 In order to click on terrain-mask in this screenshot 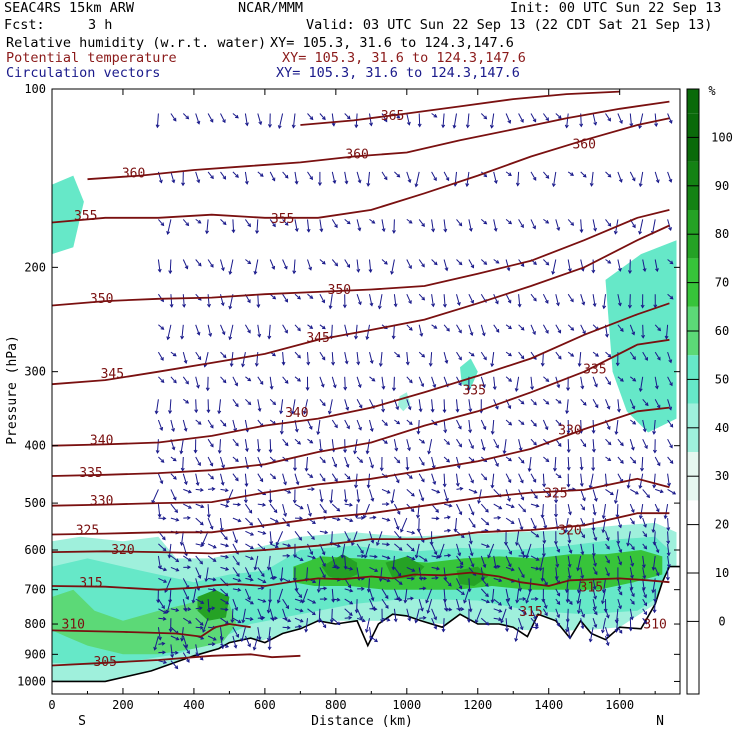, I will do `click(366, 630)`.